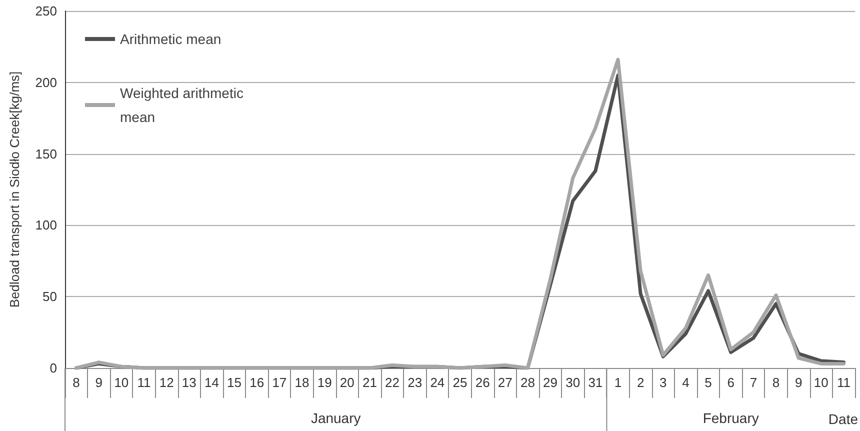 Image resolution: width=860 pixels, height=431 pixels. Describe the element at coordinates (754, 382) in the screenshot. I see `x-tick-label: 7` at that location.